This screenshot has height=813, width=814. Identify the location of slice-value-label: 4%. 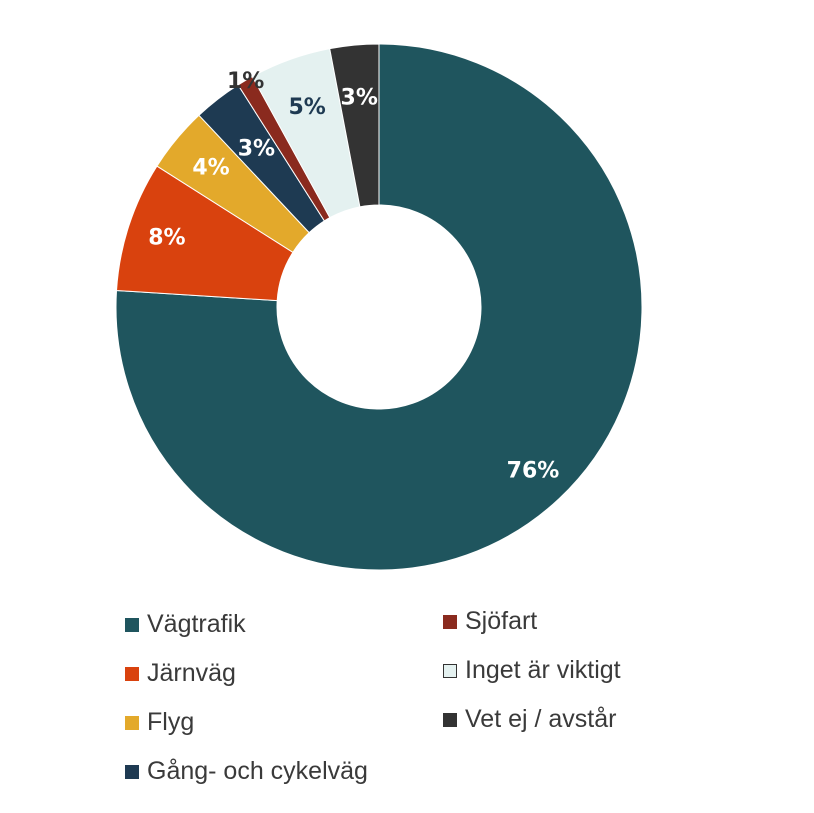
(210, 168).